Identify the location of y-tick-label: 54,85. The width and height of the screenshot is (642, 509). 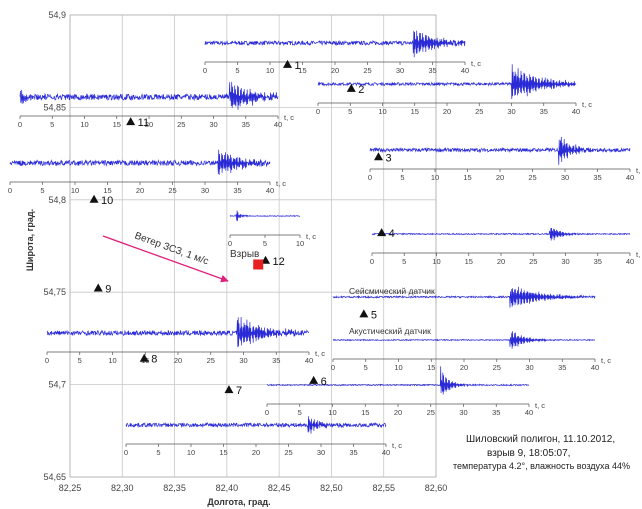
(54, 107).